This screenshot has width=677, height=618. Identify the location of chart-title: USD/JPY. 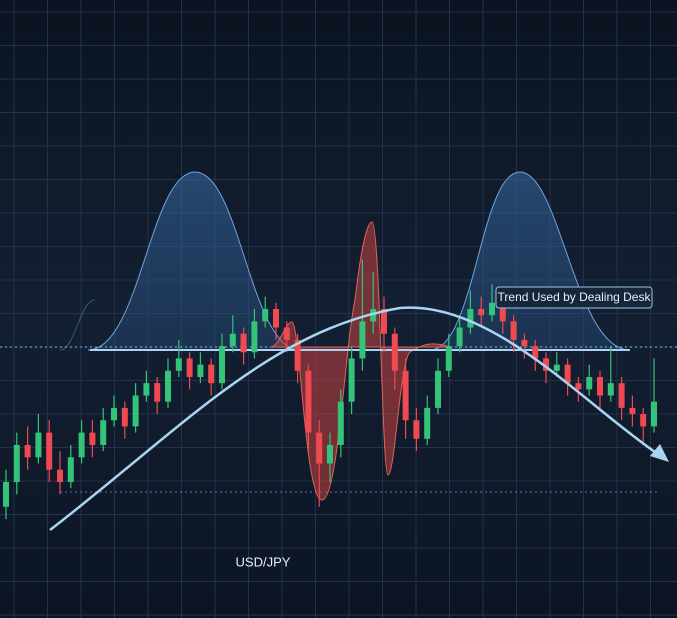
(263, 561).